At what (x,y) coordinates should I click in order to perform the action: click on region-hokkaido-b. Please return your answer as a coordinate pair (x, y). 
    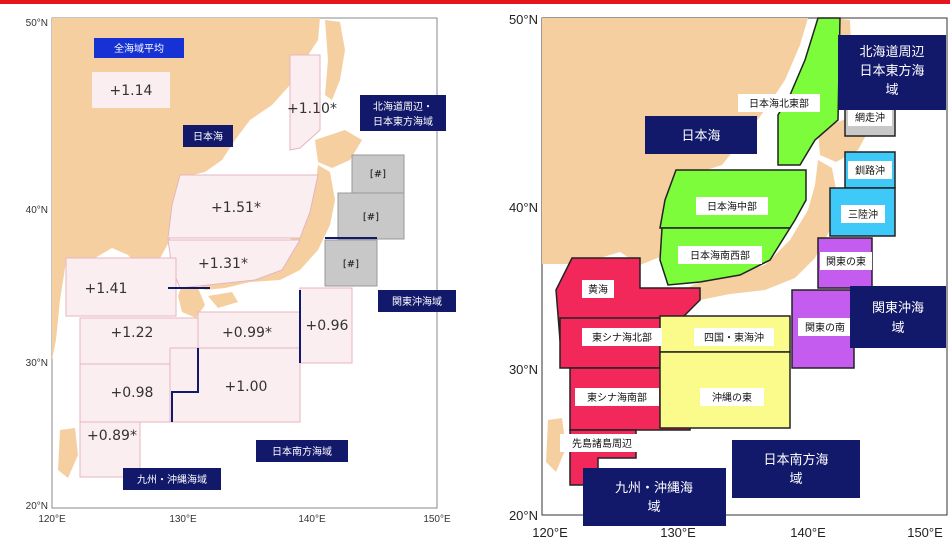
    Looking at the image, I should click on (371, 216).